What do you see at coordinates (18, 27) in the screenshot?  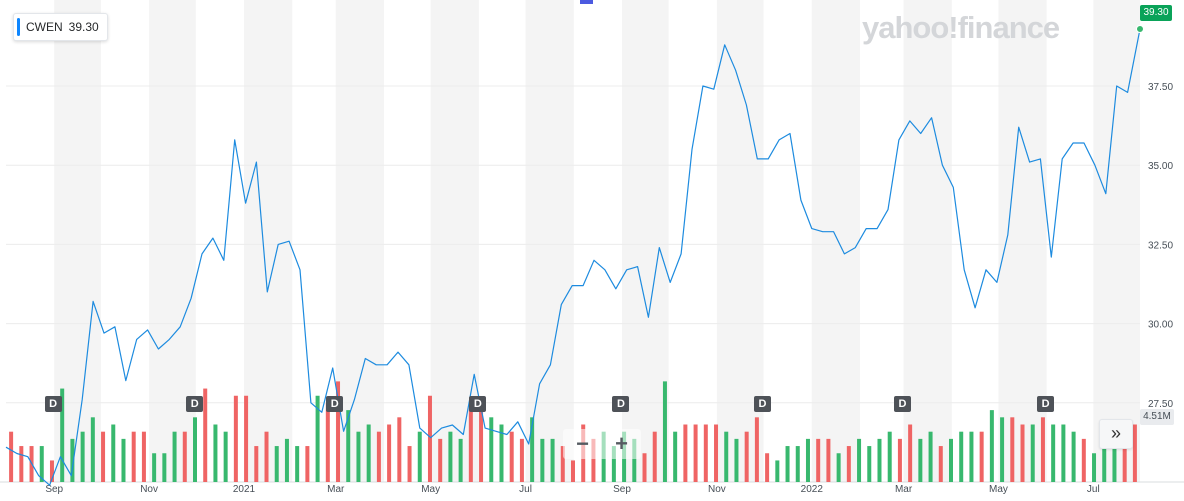 I see `series-color-swatch` at bounding box center [18, 27].